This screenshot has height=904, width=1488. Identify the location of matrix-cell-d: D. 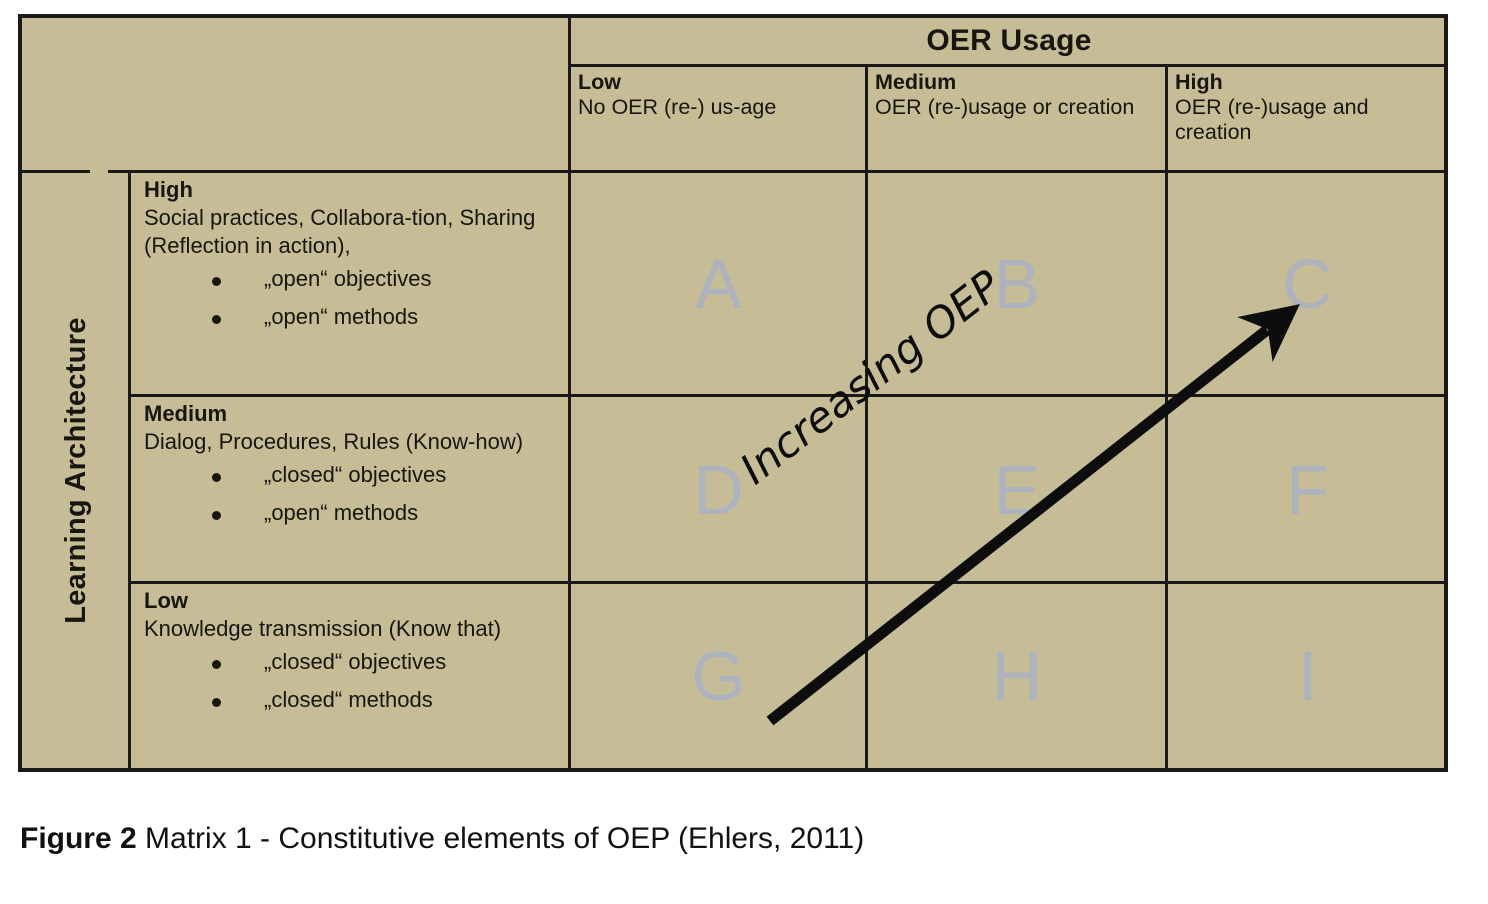
(718, 489).